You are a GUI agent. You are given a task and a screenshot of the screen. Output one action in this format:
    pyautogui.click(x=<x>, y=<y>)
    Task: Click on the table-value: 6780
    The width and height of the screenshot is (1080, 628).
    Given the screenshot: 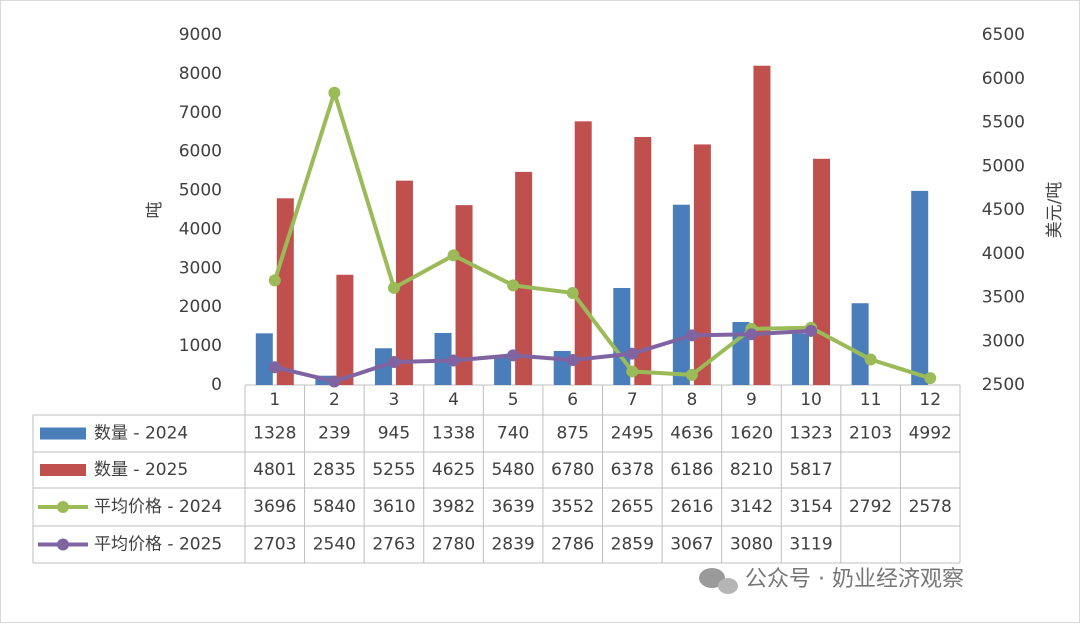 What is the action you would take?
    pyautogui.click(x=572, y=470)
    